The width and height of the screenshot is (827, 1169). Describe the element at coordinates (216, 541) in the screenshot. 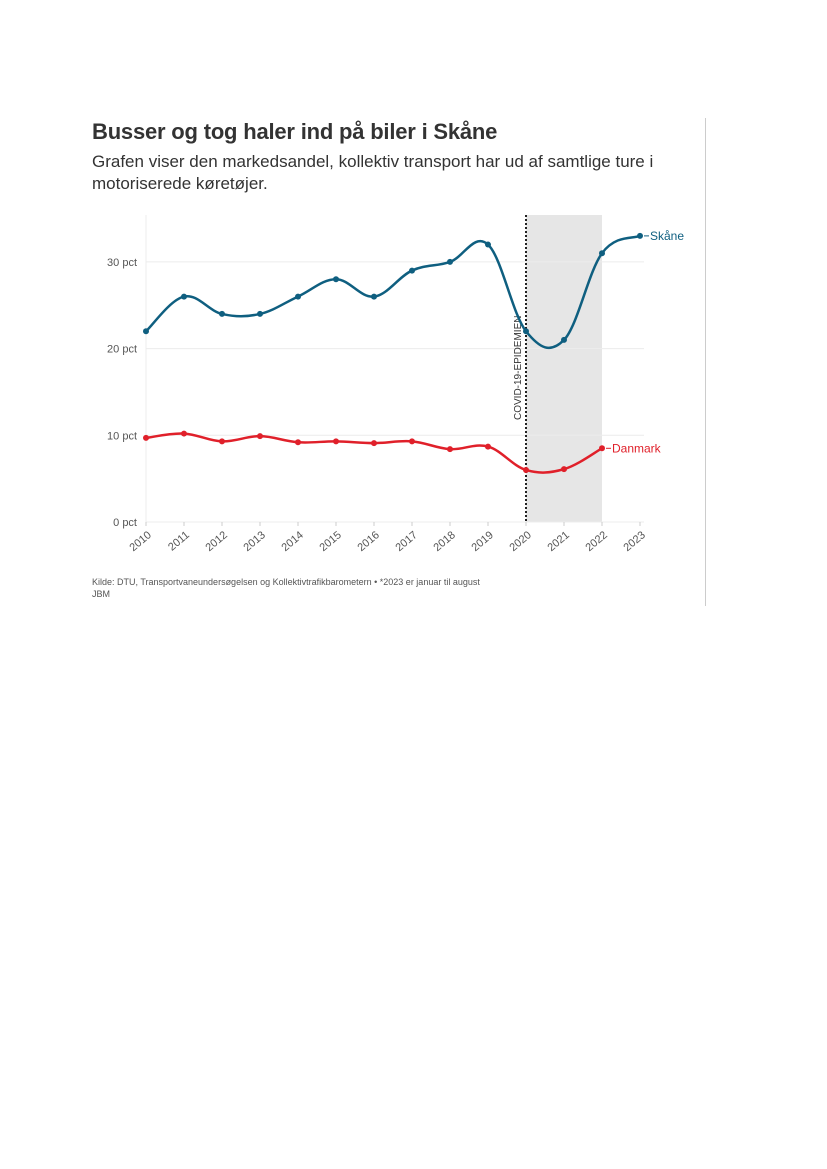

I see `x-tick-label: 2012` at that location.